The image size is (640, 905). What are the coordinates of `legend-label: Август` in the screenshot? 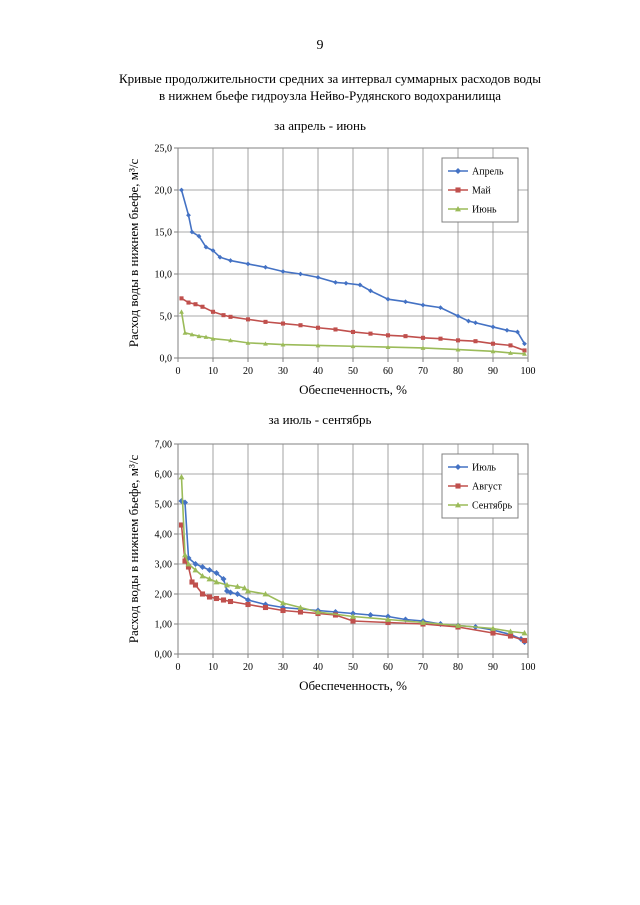 It's located at (487, 487).